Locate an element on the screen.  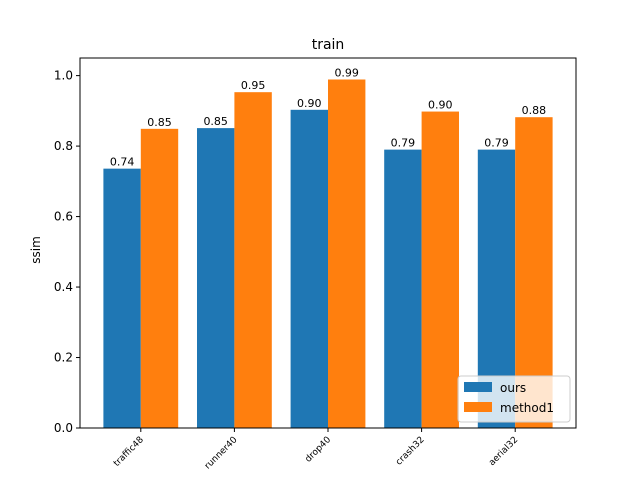
bar-method1-drop40 is located at coordinates (347, 253).